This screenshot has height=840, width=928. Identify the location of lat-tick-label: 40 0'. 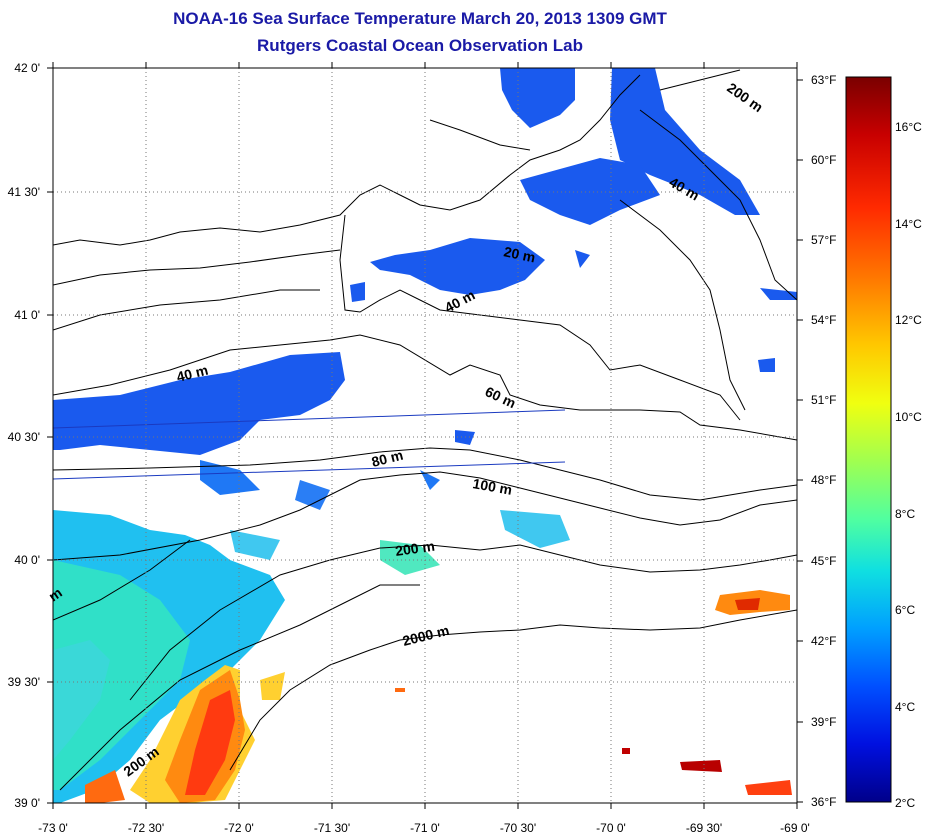
(27, 560).